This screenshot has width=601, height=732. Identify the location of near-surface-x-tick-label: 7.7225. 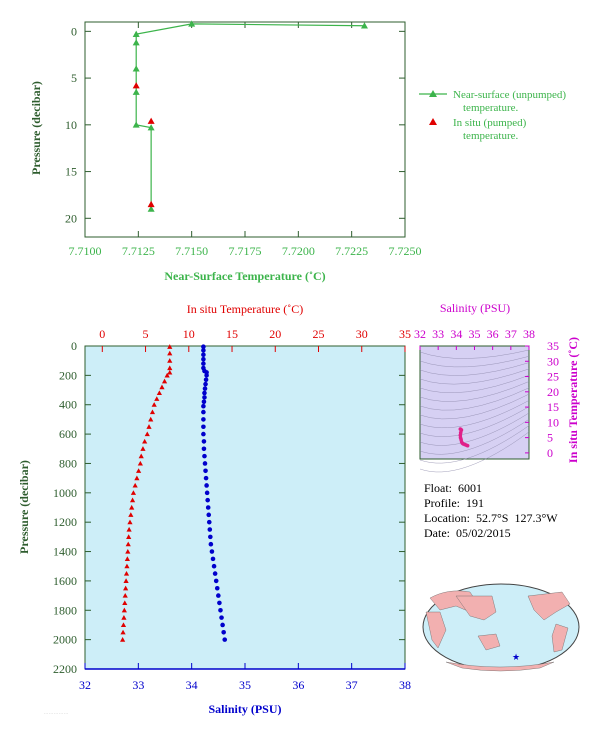
(351, 251).